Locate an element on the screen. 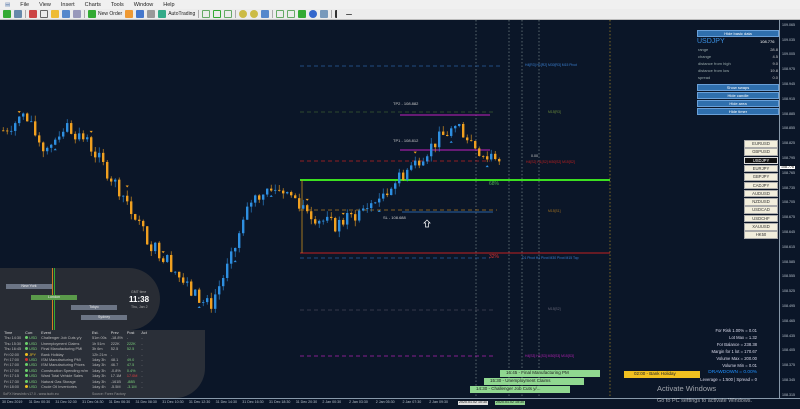 The image size is (800, 409). symbol-button-usdcad: USDCAD is located at coordinates (761, 210).